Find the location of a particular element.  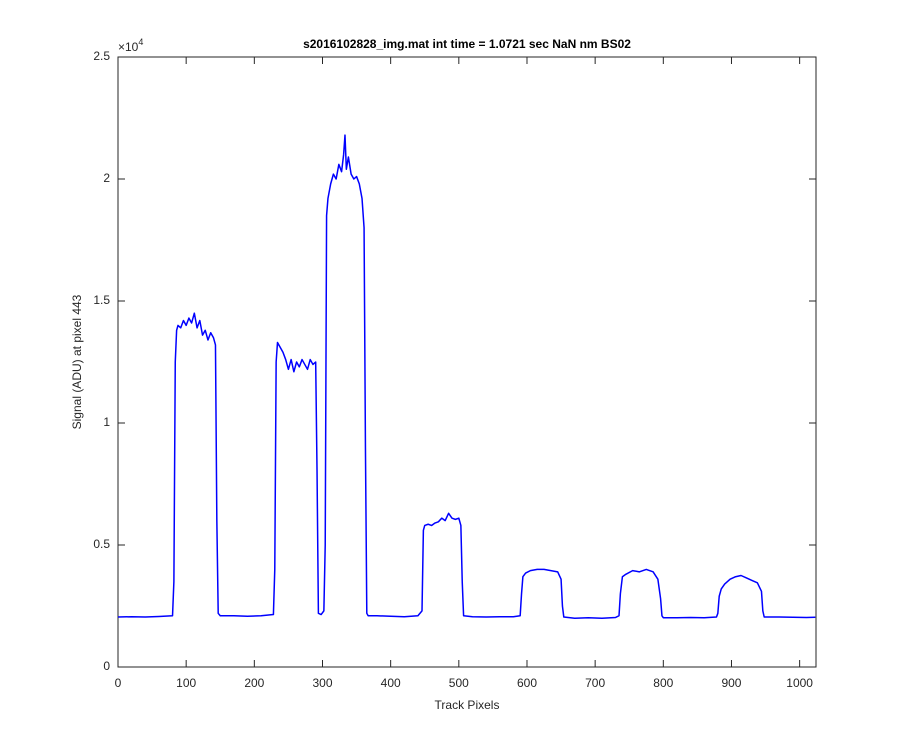

y-axis-label: Signal (ADU) at pixel 443 is located at coordinates (77, 361).